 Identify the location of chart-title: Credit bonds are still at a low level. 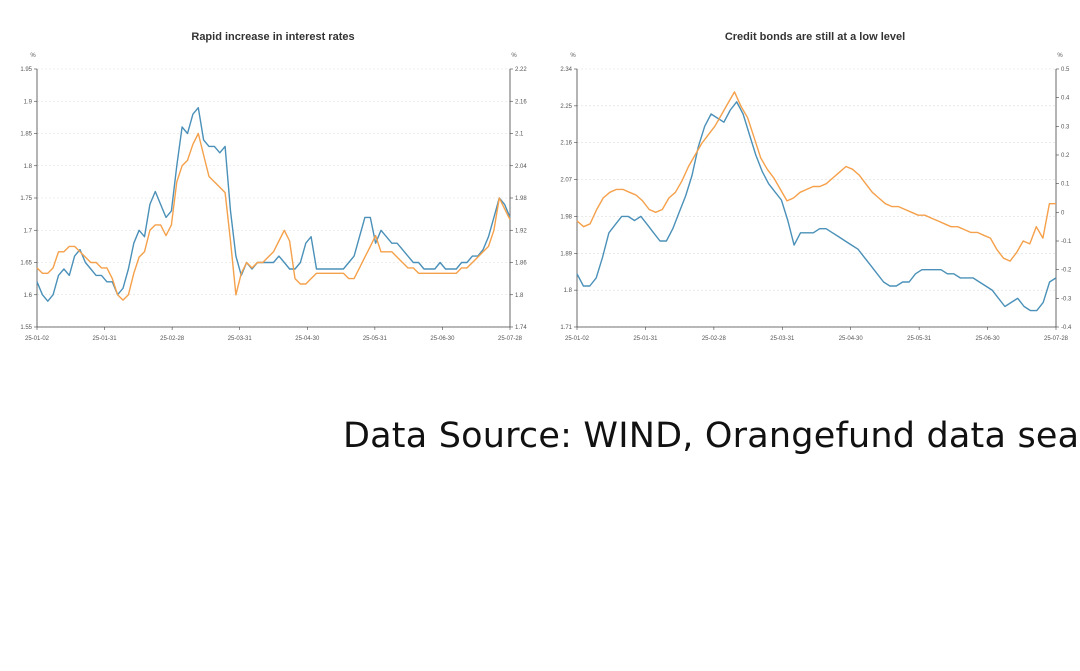
(815, 37).